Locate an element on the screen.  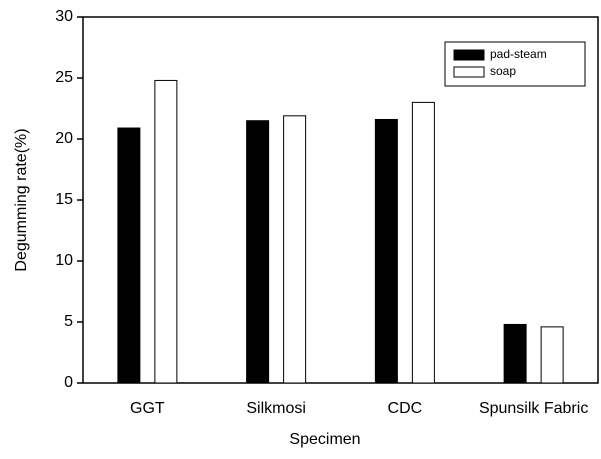
x-tick-label: Spunsilk Fabric is located at coordinates (533, 408).